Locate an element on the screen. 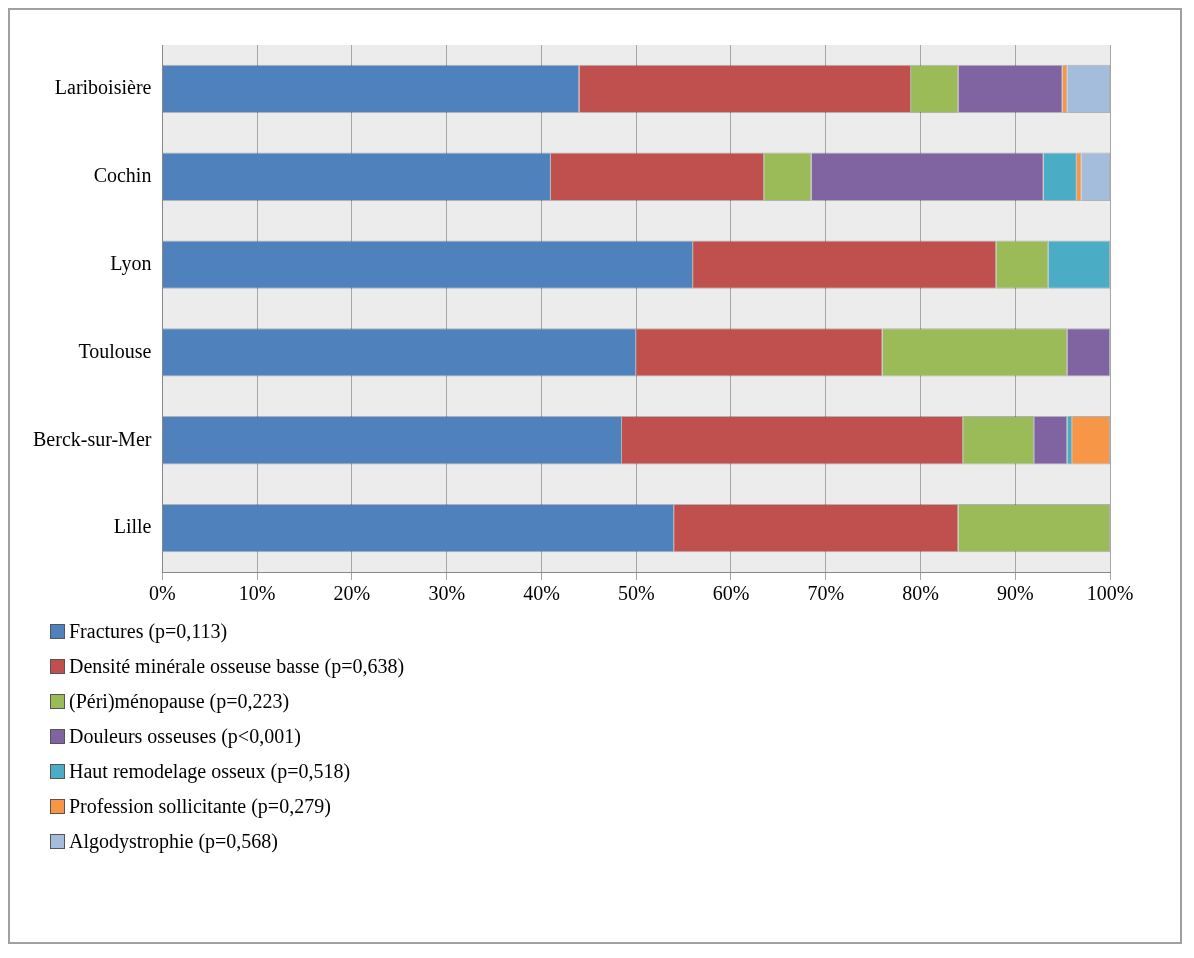 This screenshot has height=958, width=1194. x-tick-label: 20% is located at coordinates (352, 593).